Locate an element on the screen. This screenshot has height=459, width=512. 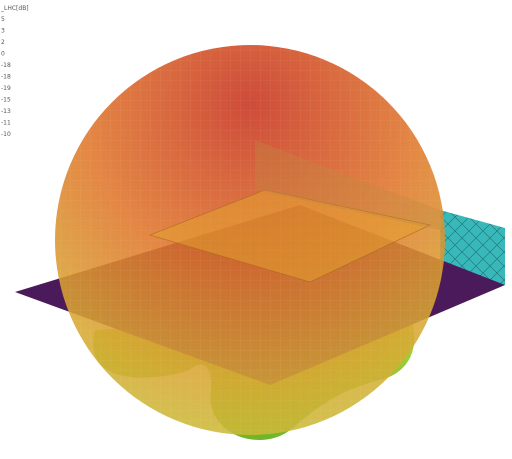
vertical-plane is located at coordinates (347, 185).